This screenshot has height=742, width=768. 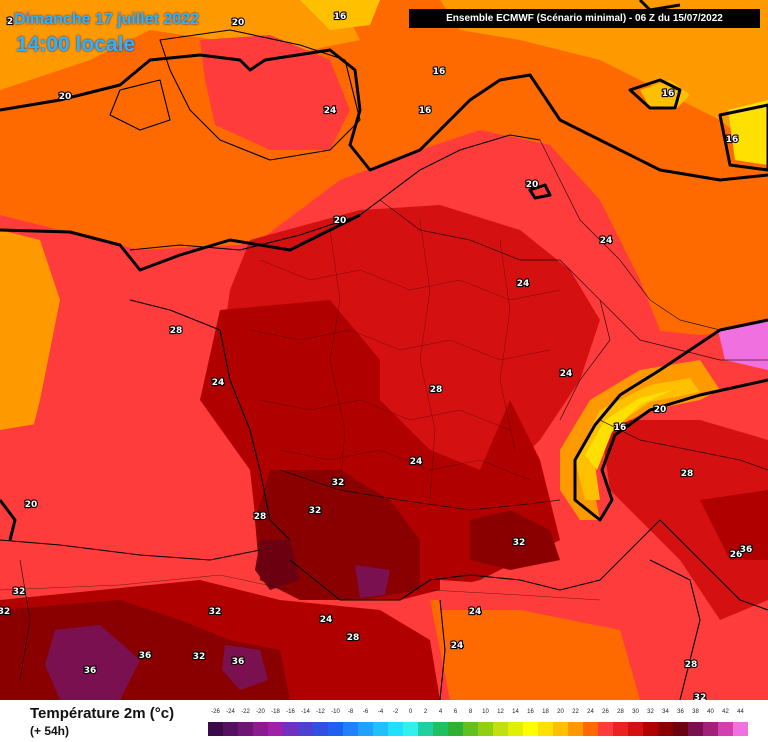 What do you see at coordinates (535, 650) in the screenshot?
I see `isotherm-band-sea` at bounding box center [535, 650].